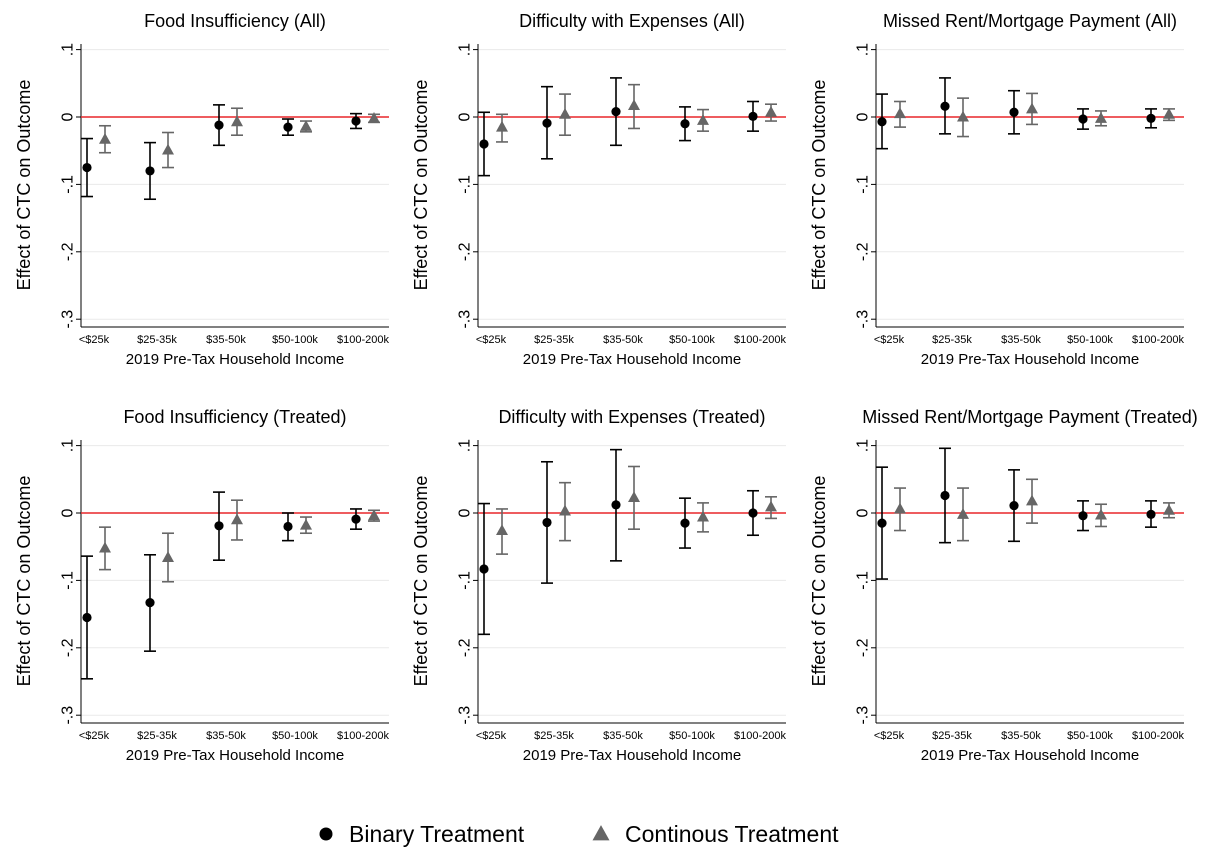 This screenshot has height=848, width=1228. I want to click on legend-marker-binary, so click(326, 834).